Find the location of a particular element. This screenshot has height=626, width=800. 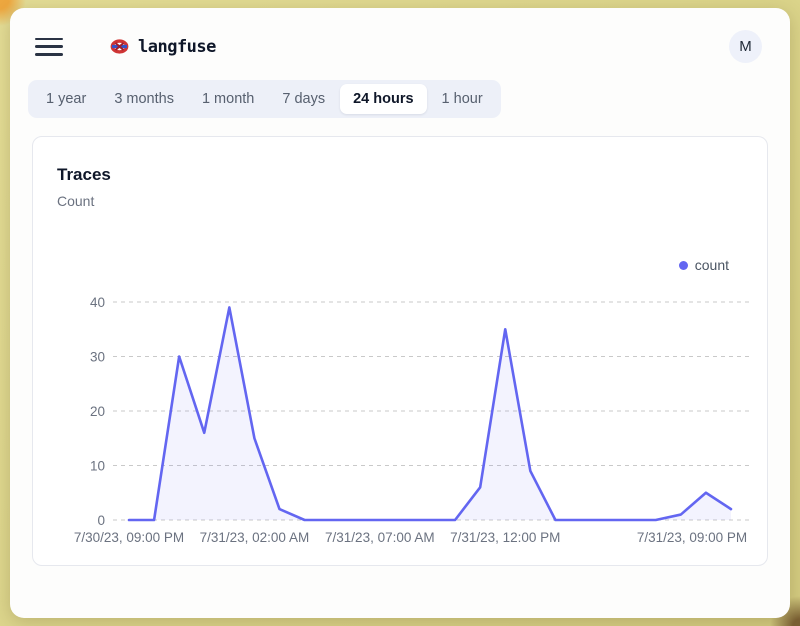

legend-label: count is located at coordinates (711, 265).